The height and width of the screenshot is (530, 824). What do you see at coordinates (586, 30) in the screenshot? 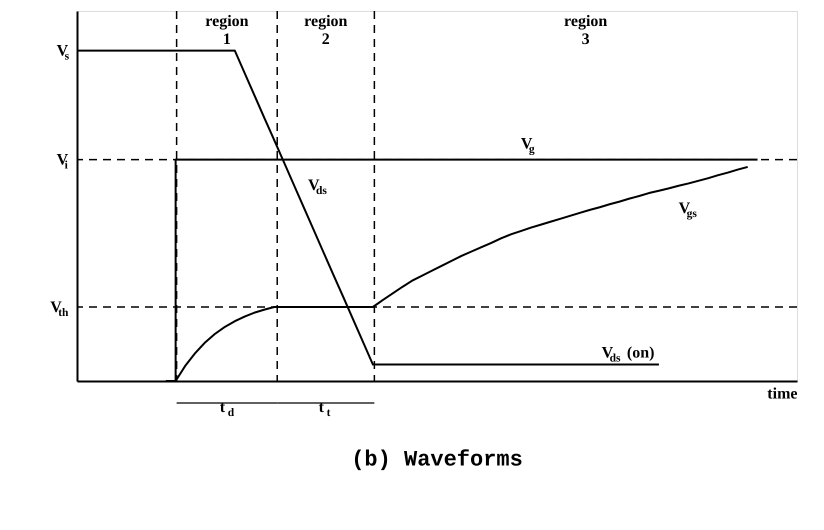
I see `text: region 3` at bounding box center [586, 30].